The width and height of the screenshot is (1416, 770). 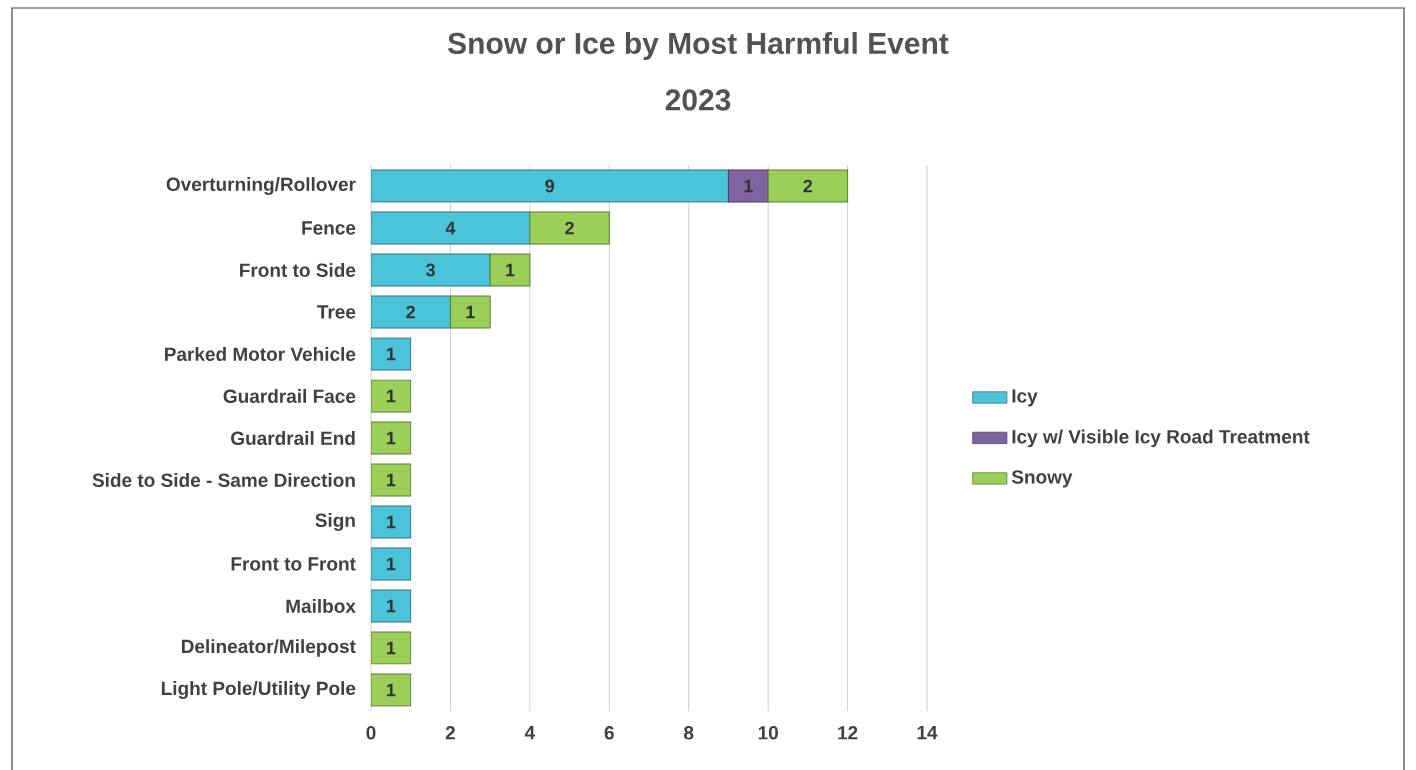 What do you see at coordinates (289, 396) in the screenshot?
I see `y-tick-label: Guardrail Face` at bounding box center [289, 396].